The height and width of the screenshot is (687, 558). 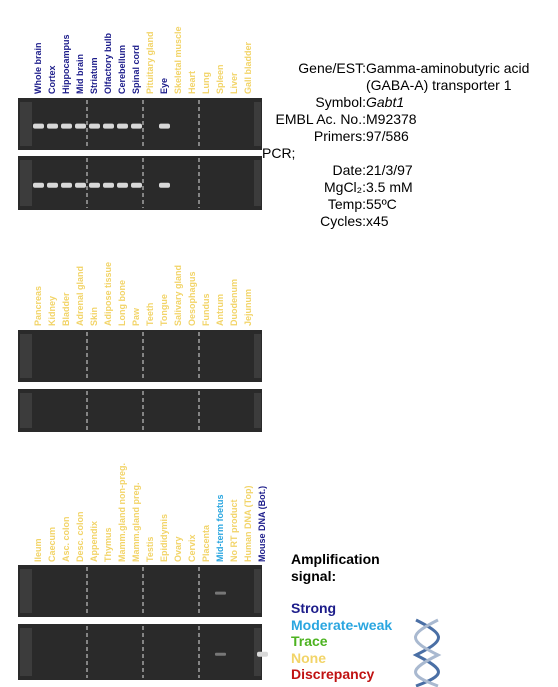 I want to click on lane-label: Placenta, so click(x=206, y=543).